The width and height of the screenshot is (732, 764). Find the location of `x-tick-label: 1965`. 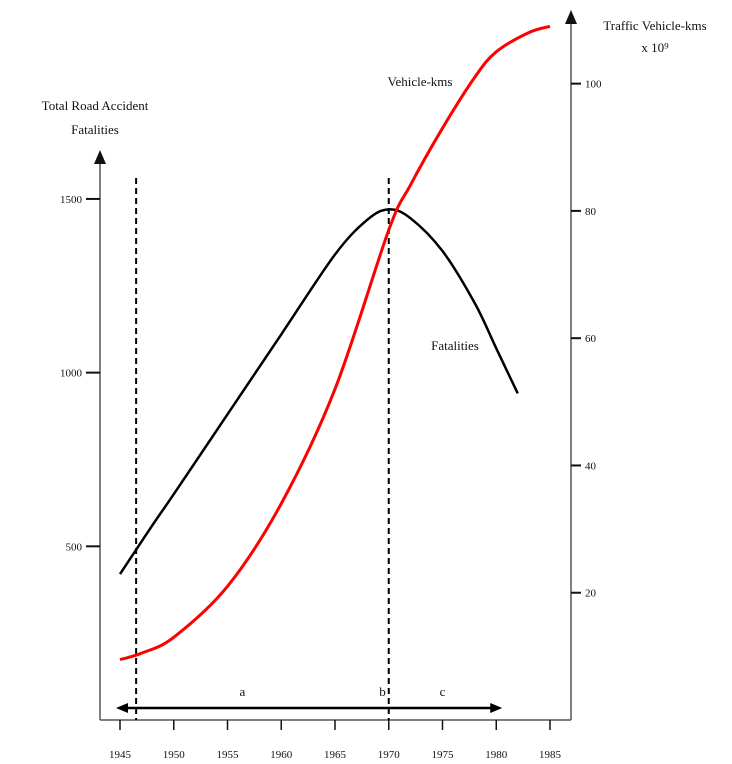

x-tick-label: 1965 is located at coordinates (335, 755).